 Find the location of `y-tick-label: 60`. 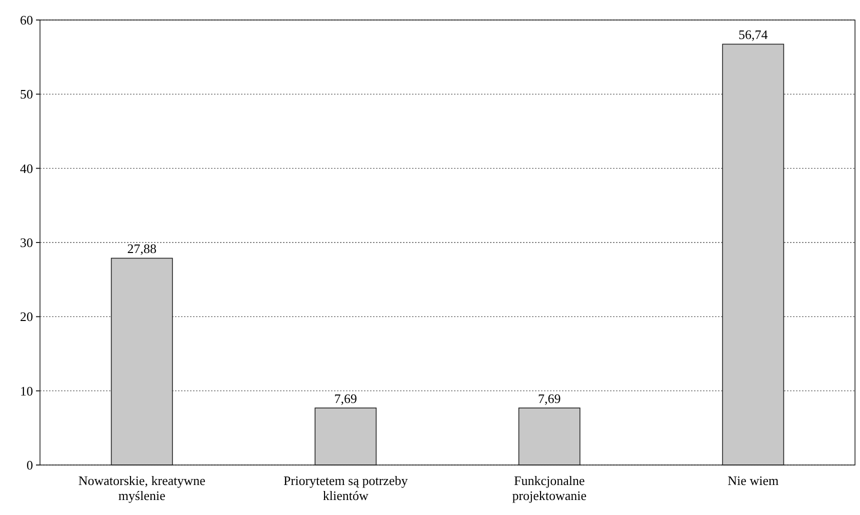

y-tick-label: 60 is located at coordinates (26, 20).